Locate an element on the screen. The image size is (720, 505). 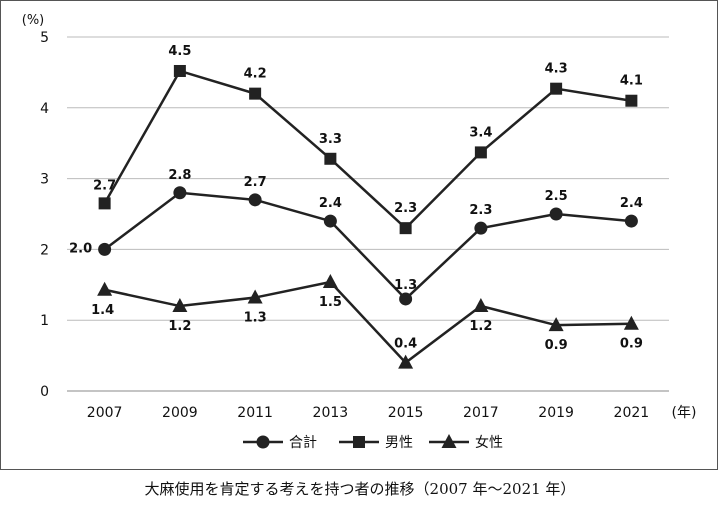
data-label: 1.5 is located at coordinates (330, 302).